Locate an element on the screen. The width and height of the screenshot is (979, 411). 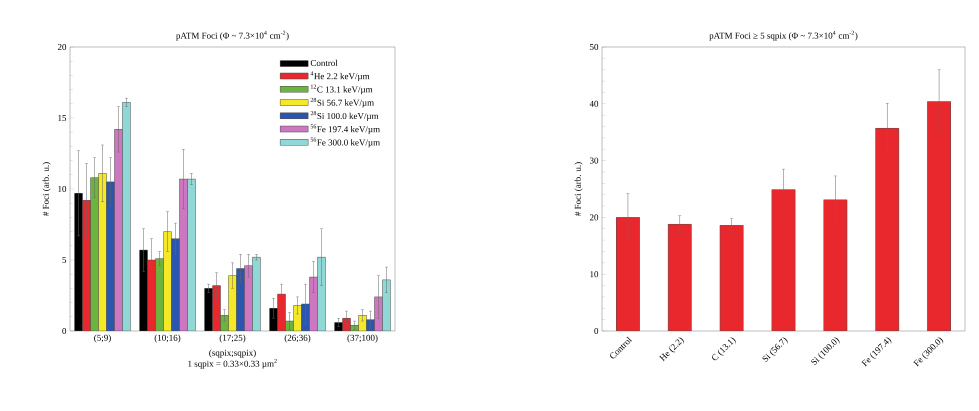
x-tick-label: (10;16) is located at coordinates (167, 338).